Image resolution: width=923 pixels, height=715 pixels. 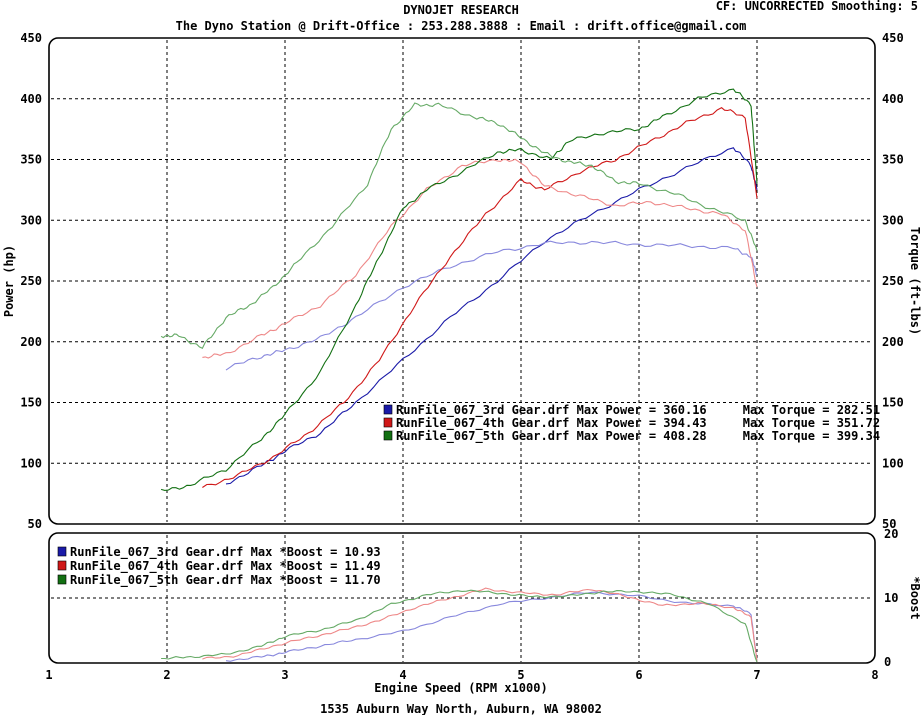 I want to click on boost-tick-label: 10, so click(x=891, y=598).